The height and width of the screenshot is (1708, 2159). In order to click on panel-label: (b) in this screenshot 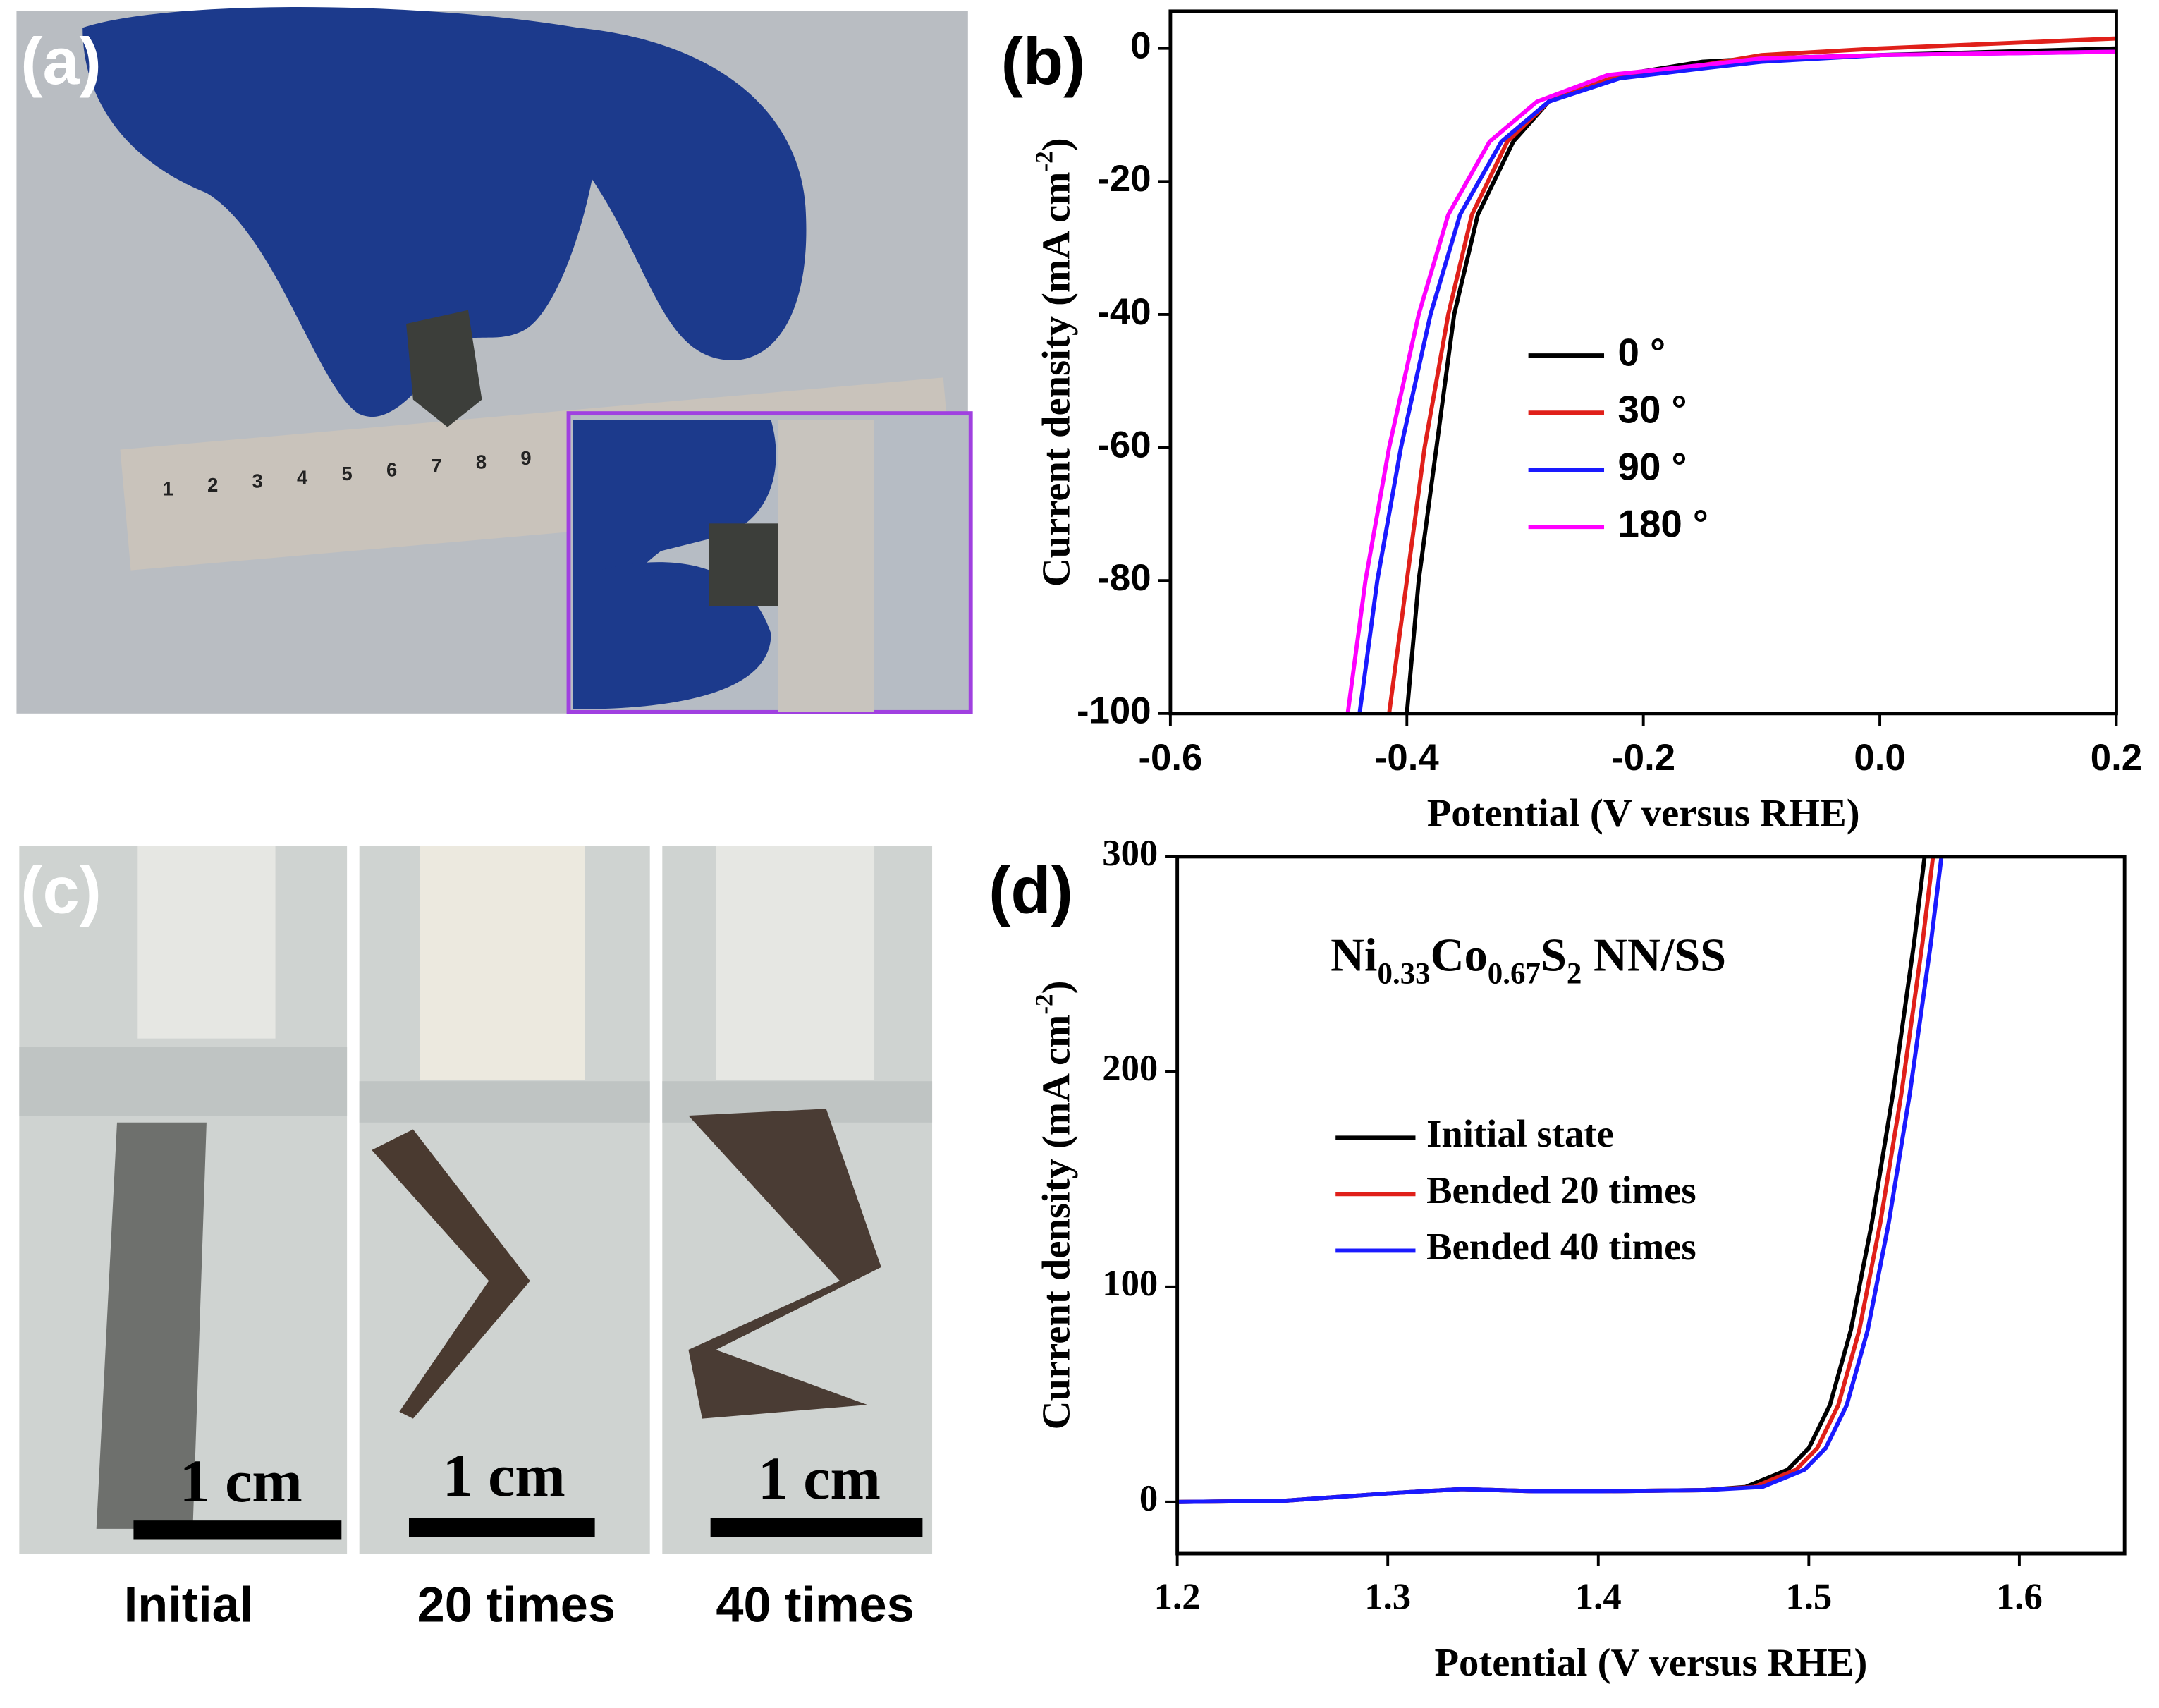, I will do `click(1043, 61)`.